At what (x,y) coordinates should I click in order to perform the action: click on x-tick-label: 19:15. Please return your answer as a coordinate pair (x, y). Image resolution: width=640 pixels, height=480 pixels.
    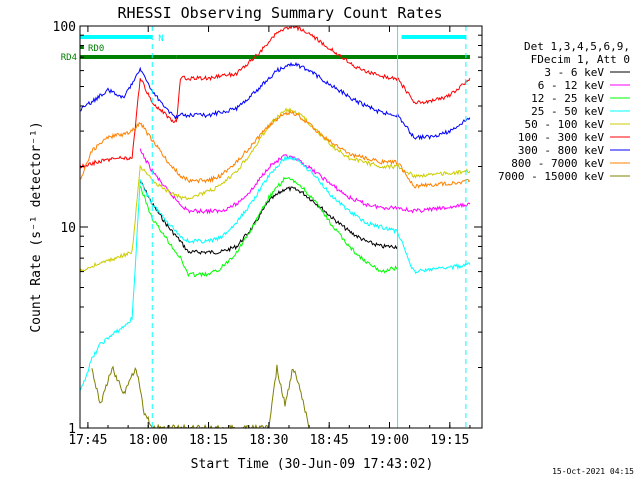
    Looking at the image, I should click on (449, 440).